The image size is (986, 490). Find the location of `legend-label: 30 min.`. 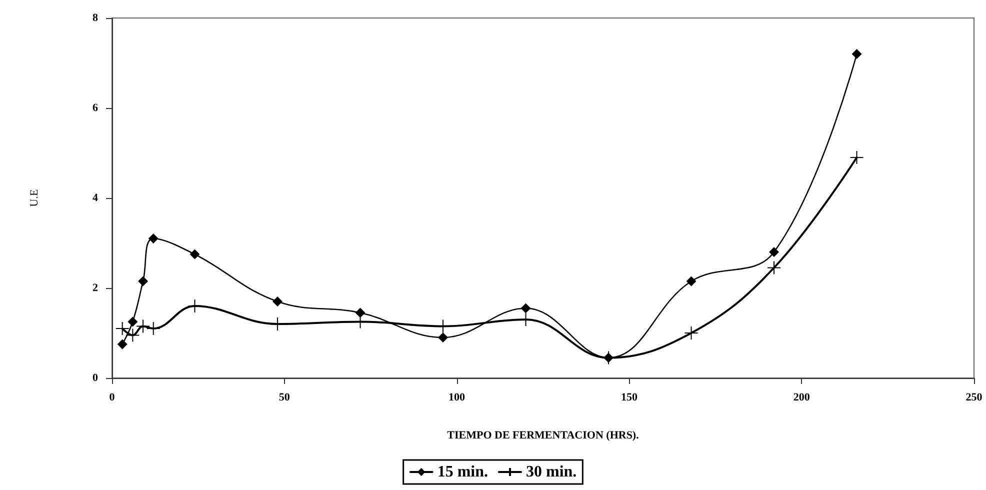

legend-label: 30 min. is located at coordinates (551, 472).